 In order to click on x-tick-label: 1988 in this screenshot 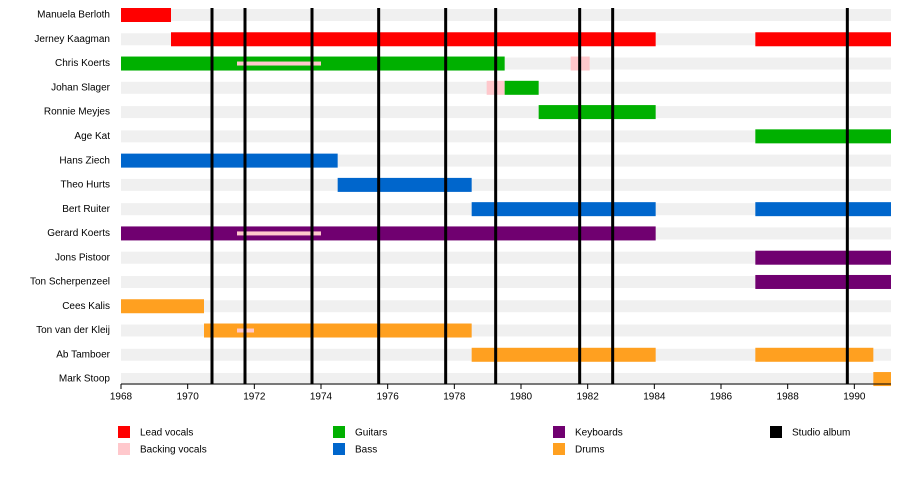, I will do `click(788, 397)`.